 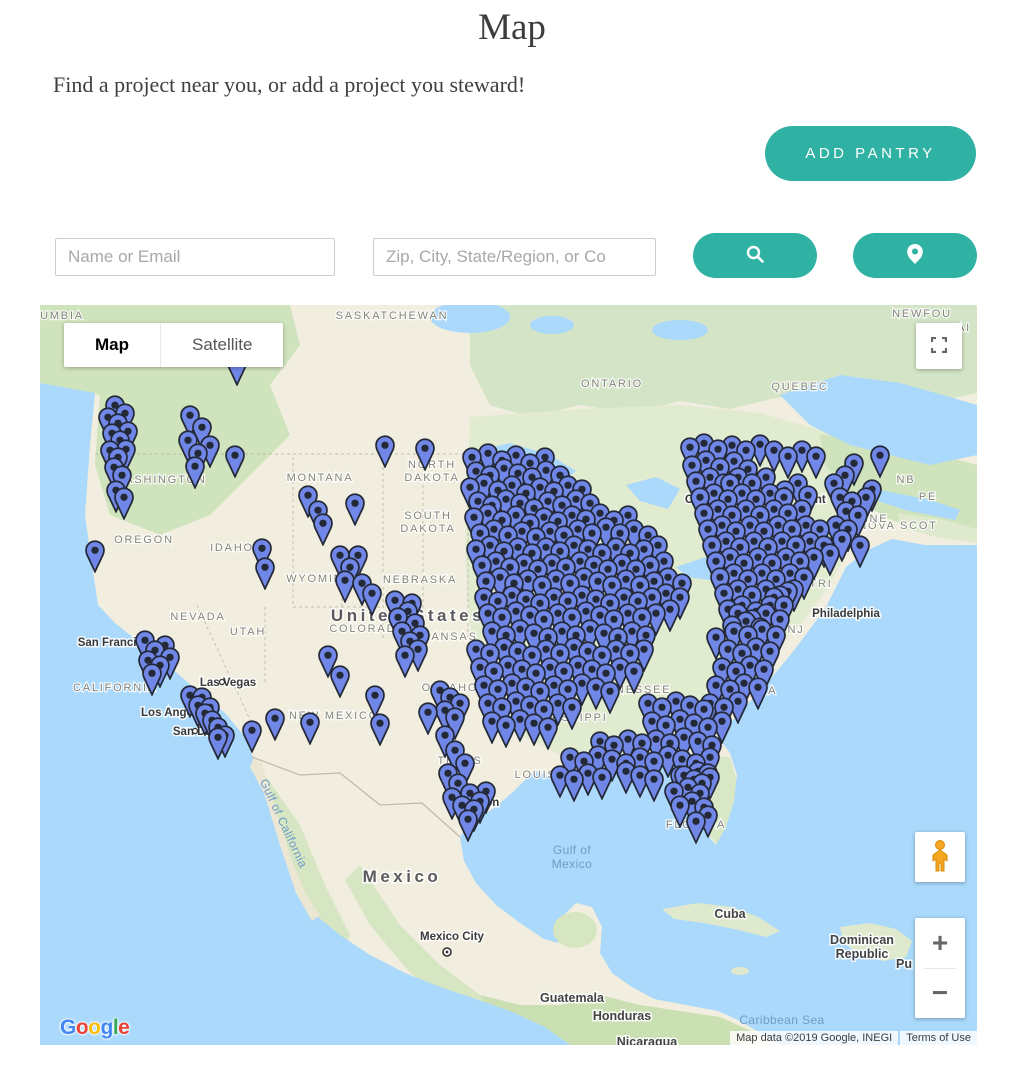 I want to click on map-type-control: Map Satellite, so click(x=174, y=345).